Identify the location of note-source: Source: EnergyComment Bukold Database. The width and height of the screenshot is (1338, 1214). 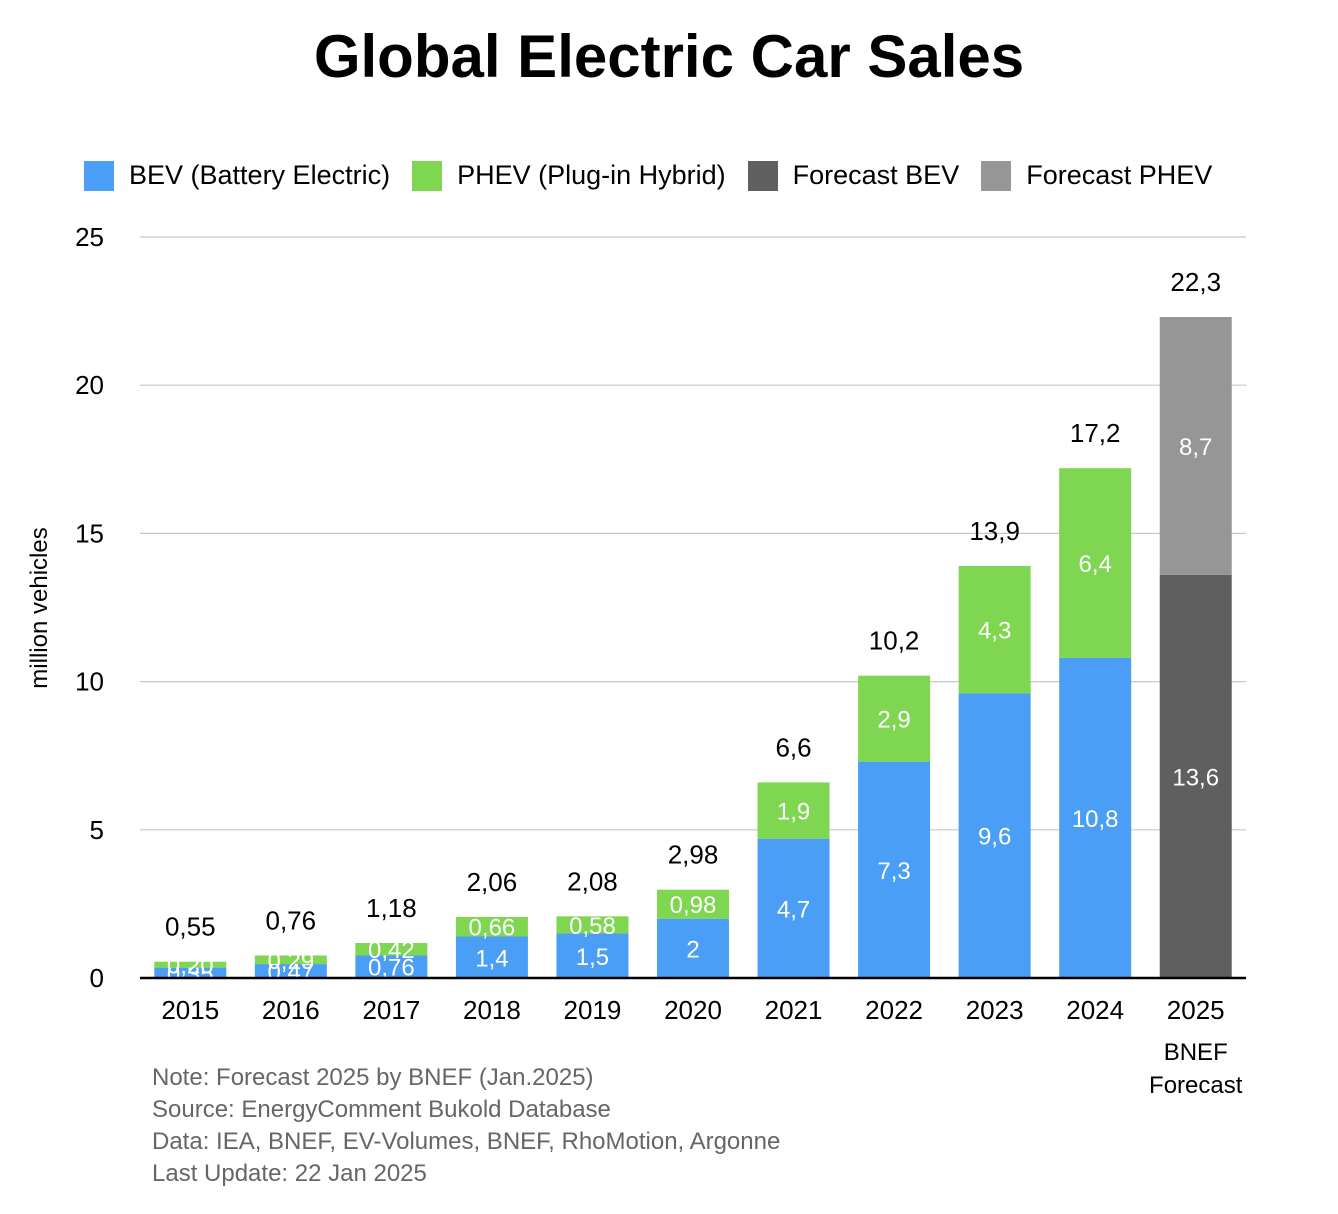
(381, 1109).